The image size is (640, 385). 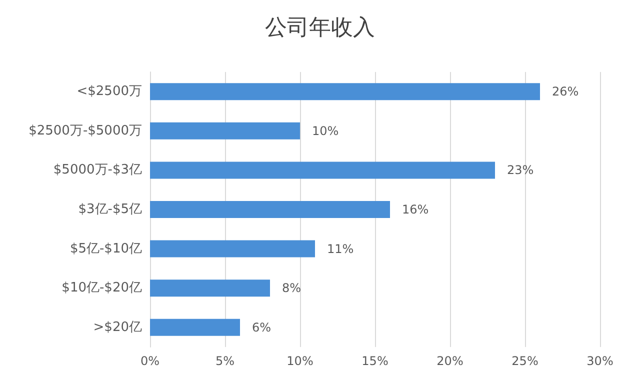 I want to click on x-tick-label: 30%, so click(x=600, y=361).